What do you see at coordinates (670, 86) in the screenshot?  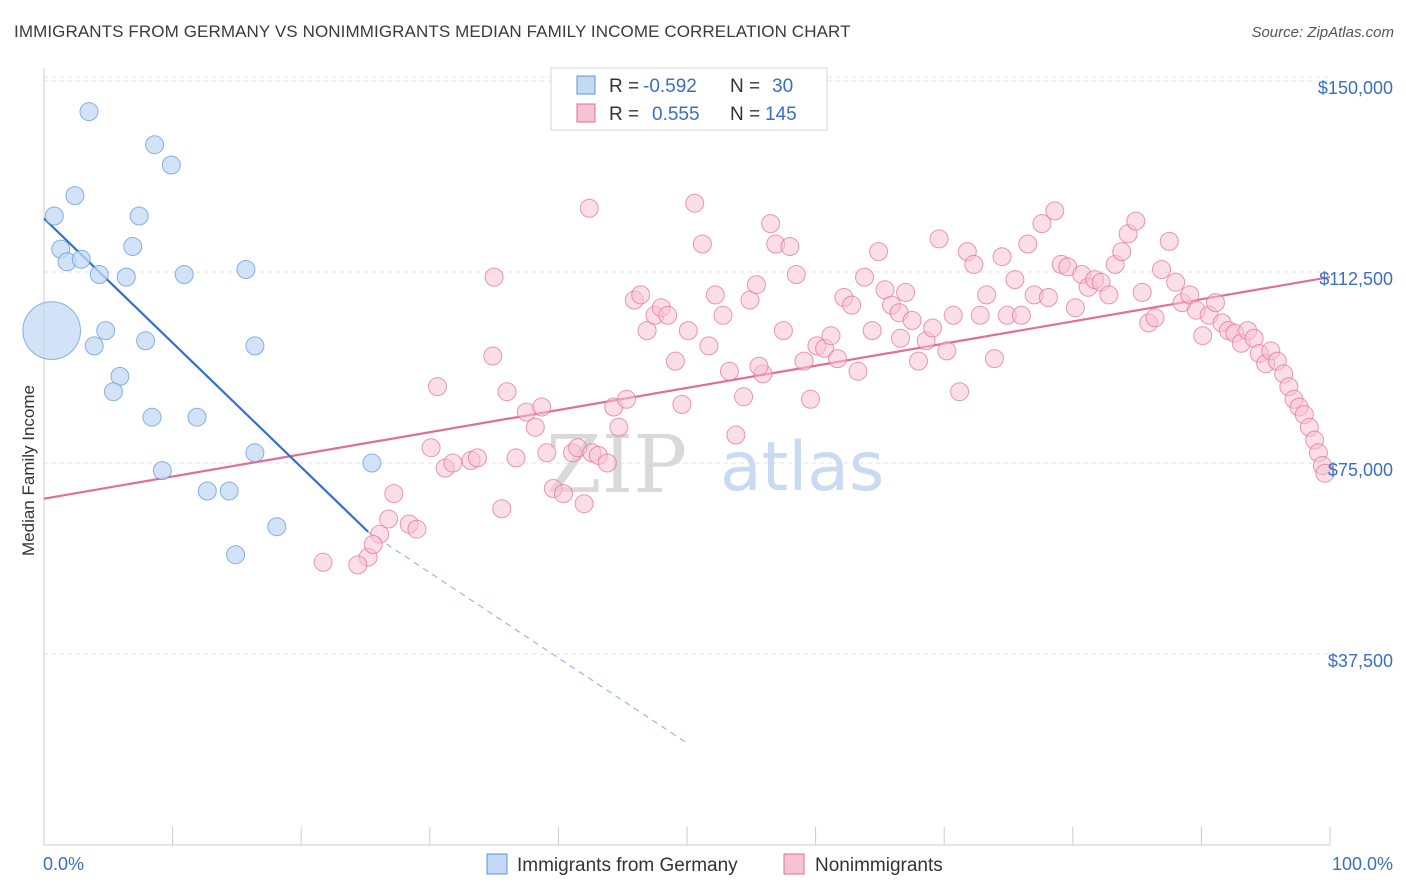 I see `legend-r-value-germany: -0.592` at bounding box center [670, 86].